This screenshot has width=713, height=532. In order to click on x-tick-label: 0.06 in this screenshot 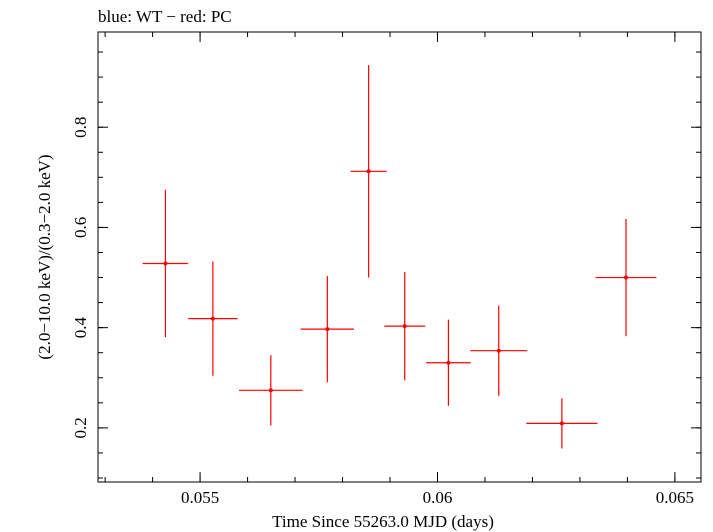, I will do `click(438, 497)`.